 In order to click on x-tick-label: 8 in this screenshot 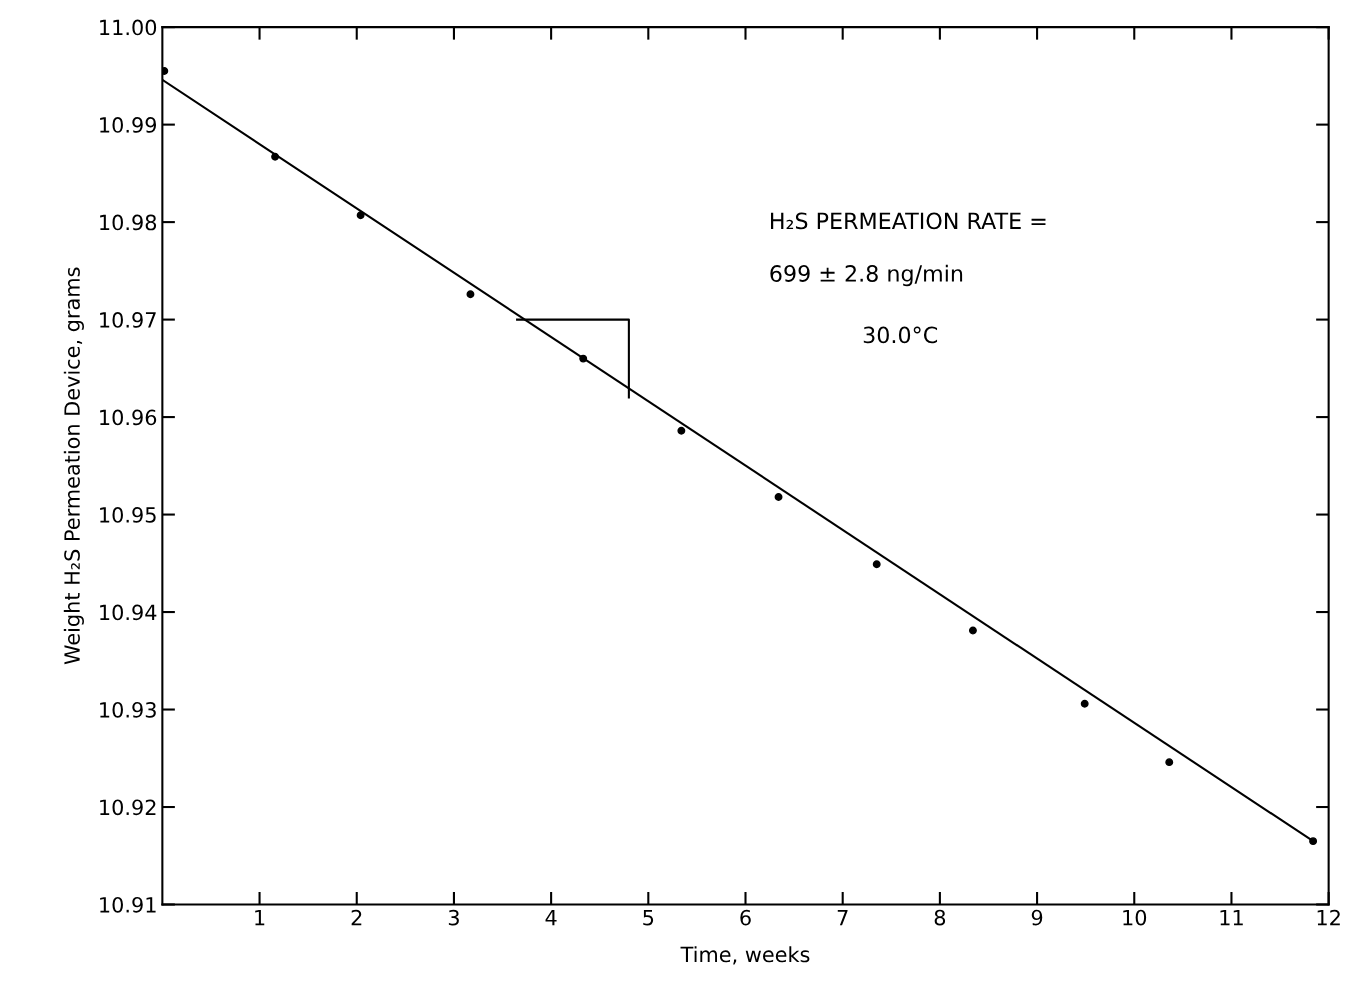, I will do `click(940, 917)`.